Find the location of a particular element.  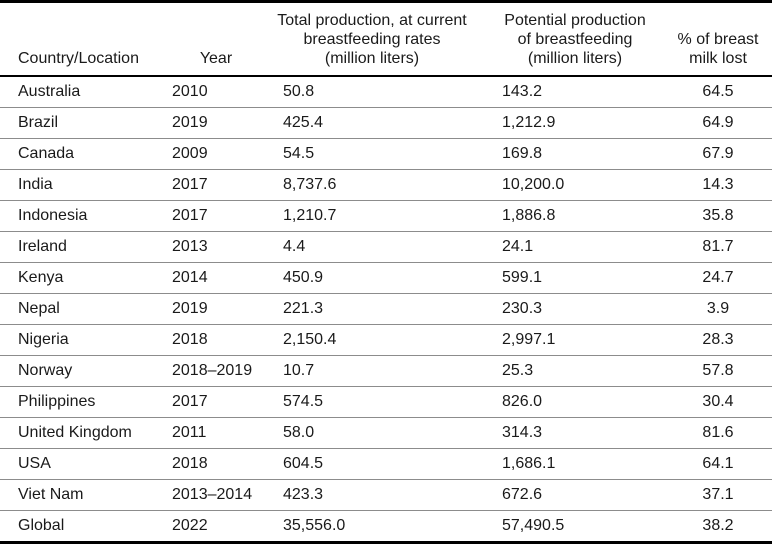

cell-country: Global is located at coordinates (80, 526).